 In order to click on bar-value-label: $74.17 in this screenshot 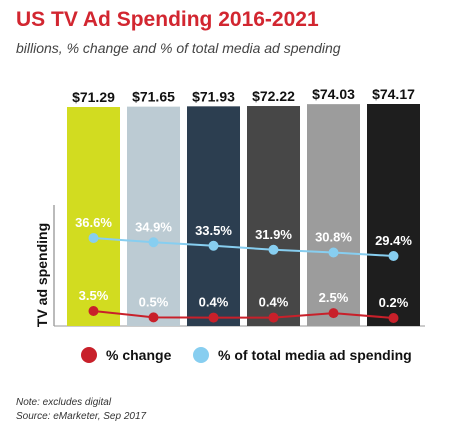, I will do `click(393, 94)`.